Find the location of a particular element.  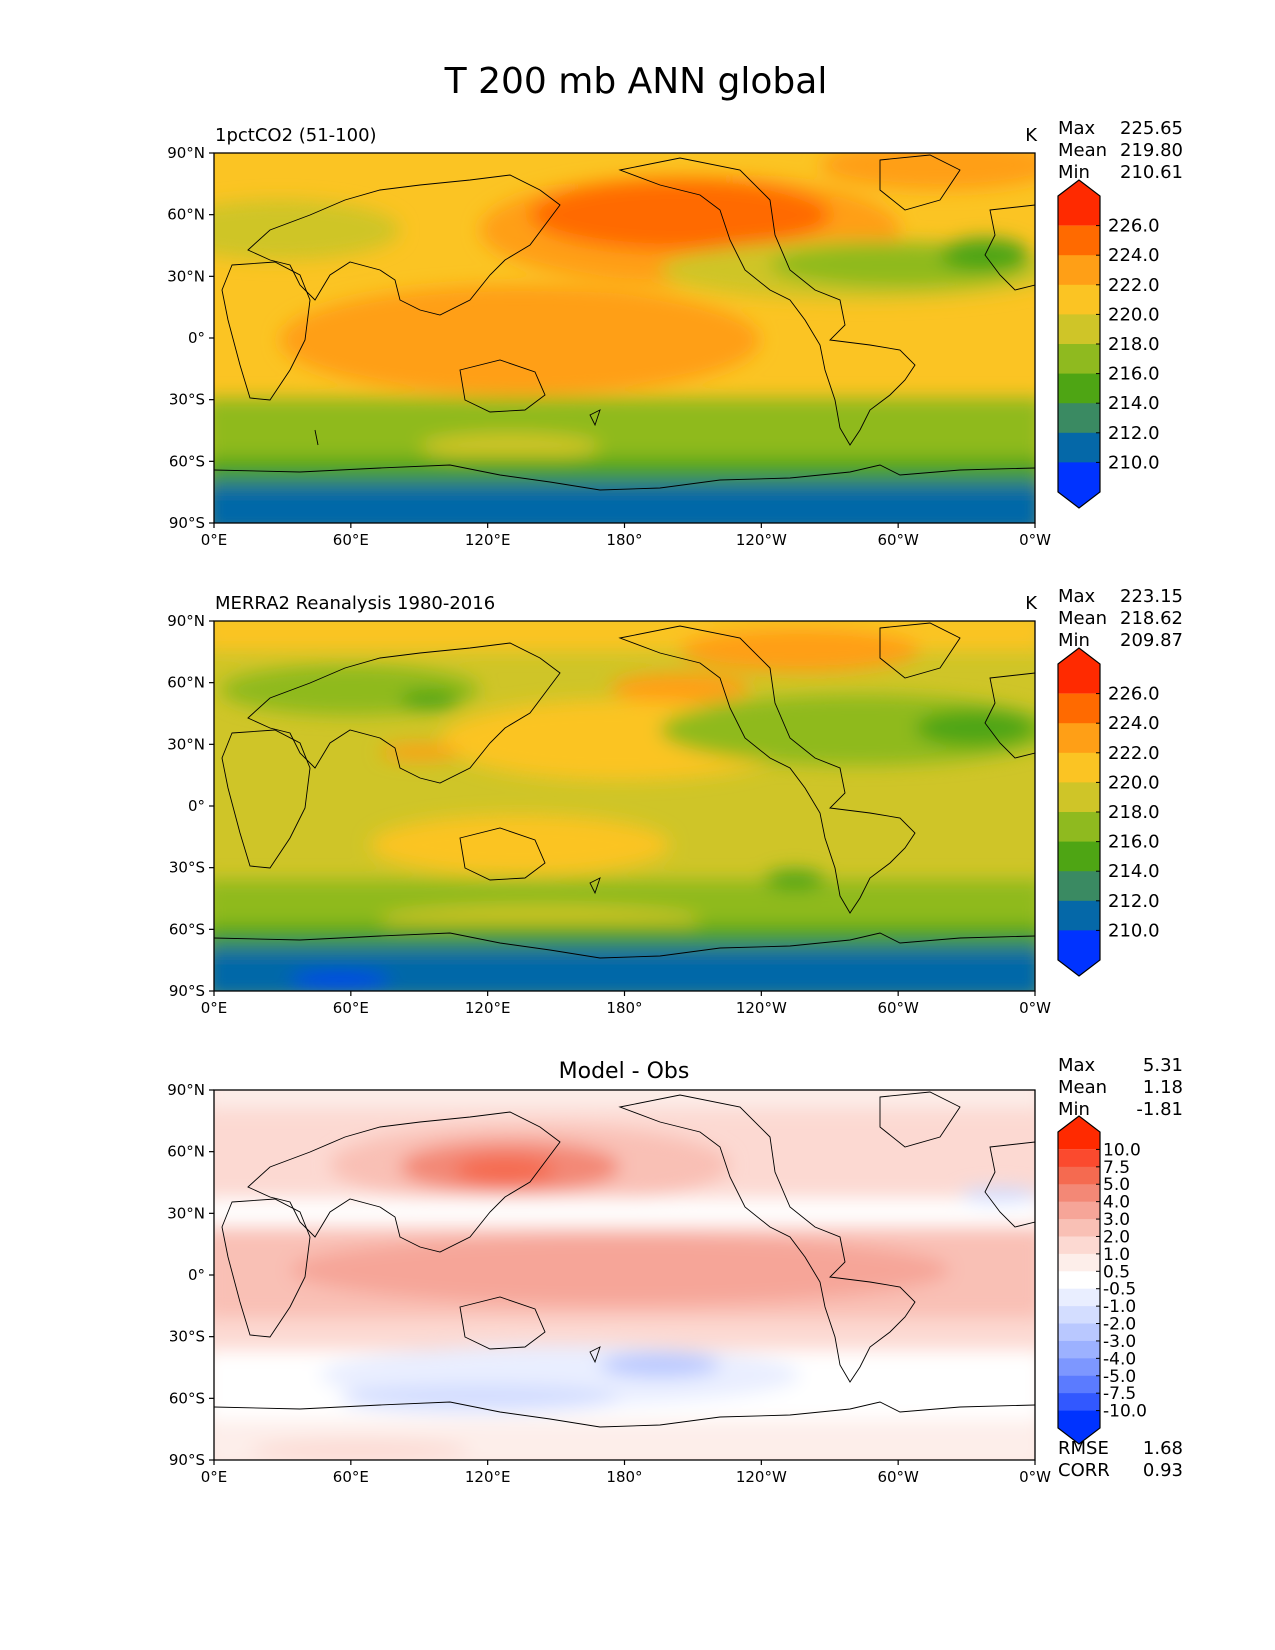

colorbar-label: -2.0 is located at coordinates (1119, 1325).